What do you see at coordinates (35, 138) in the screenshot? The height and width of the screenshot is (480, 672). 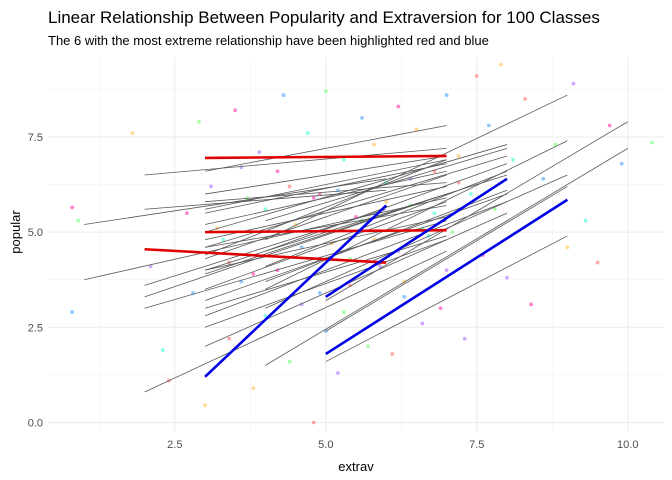 I see `y-tick-label: 7.5` at bounding box center [35, 138].